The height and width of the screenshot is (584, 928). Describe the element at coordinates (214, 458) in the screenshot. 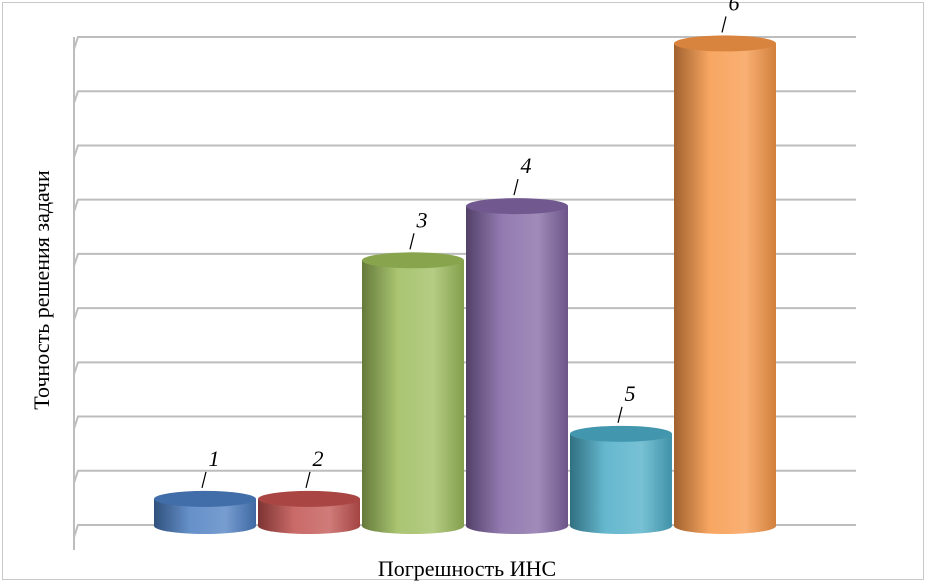

I see `data-label-1: 1` at that location.